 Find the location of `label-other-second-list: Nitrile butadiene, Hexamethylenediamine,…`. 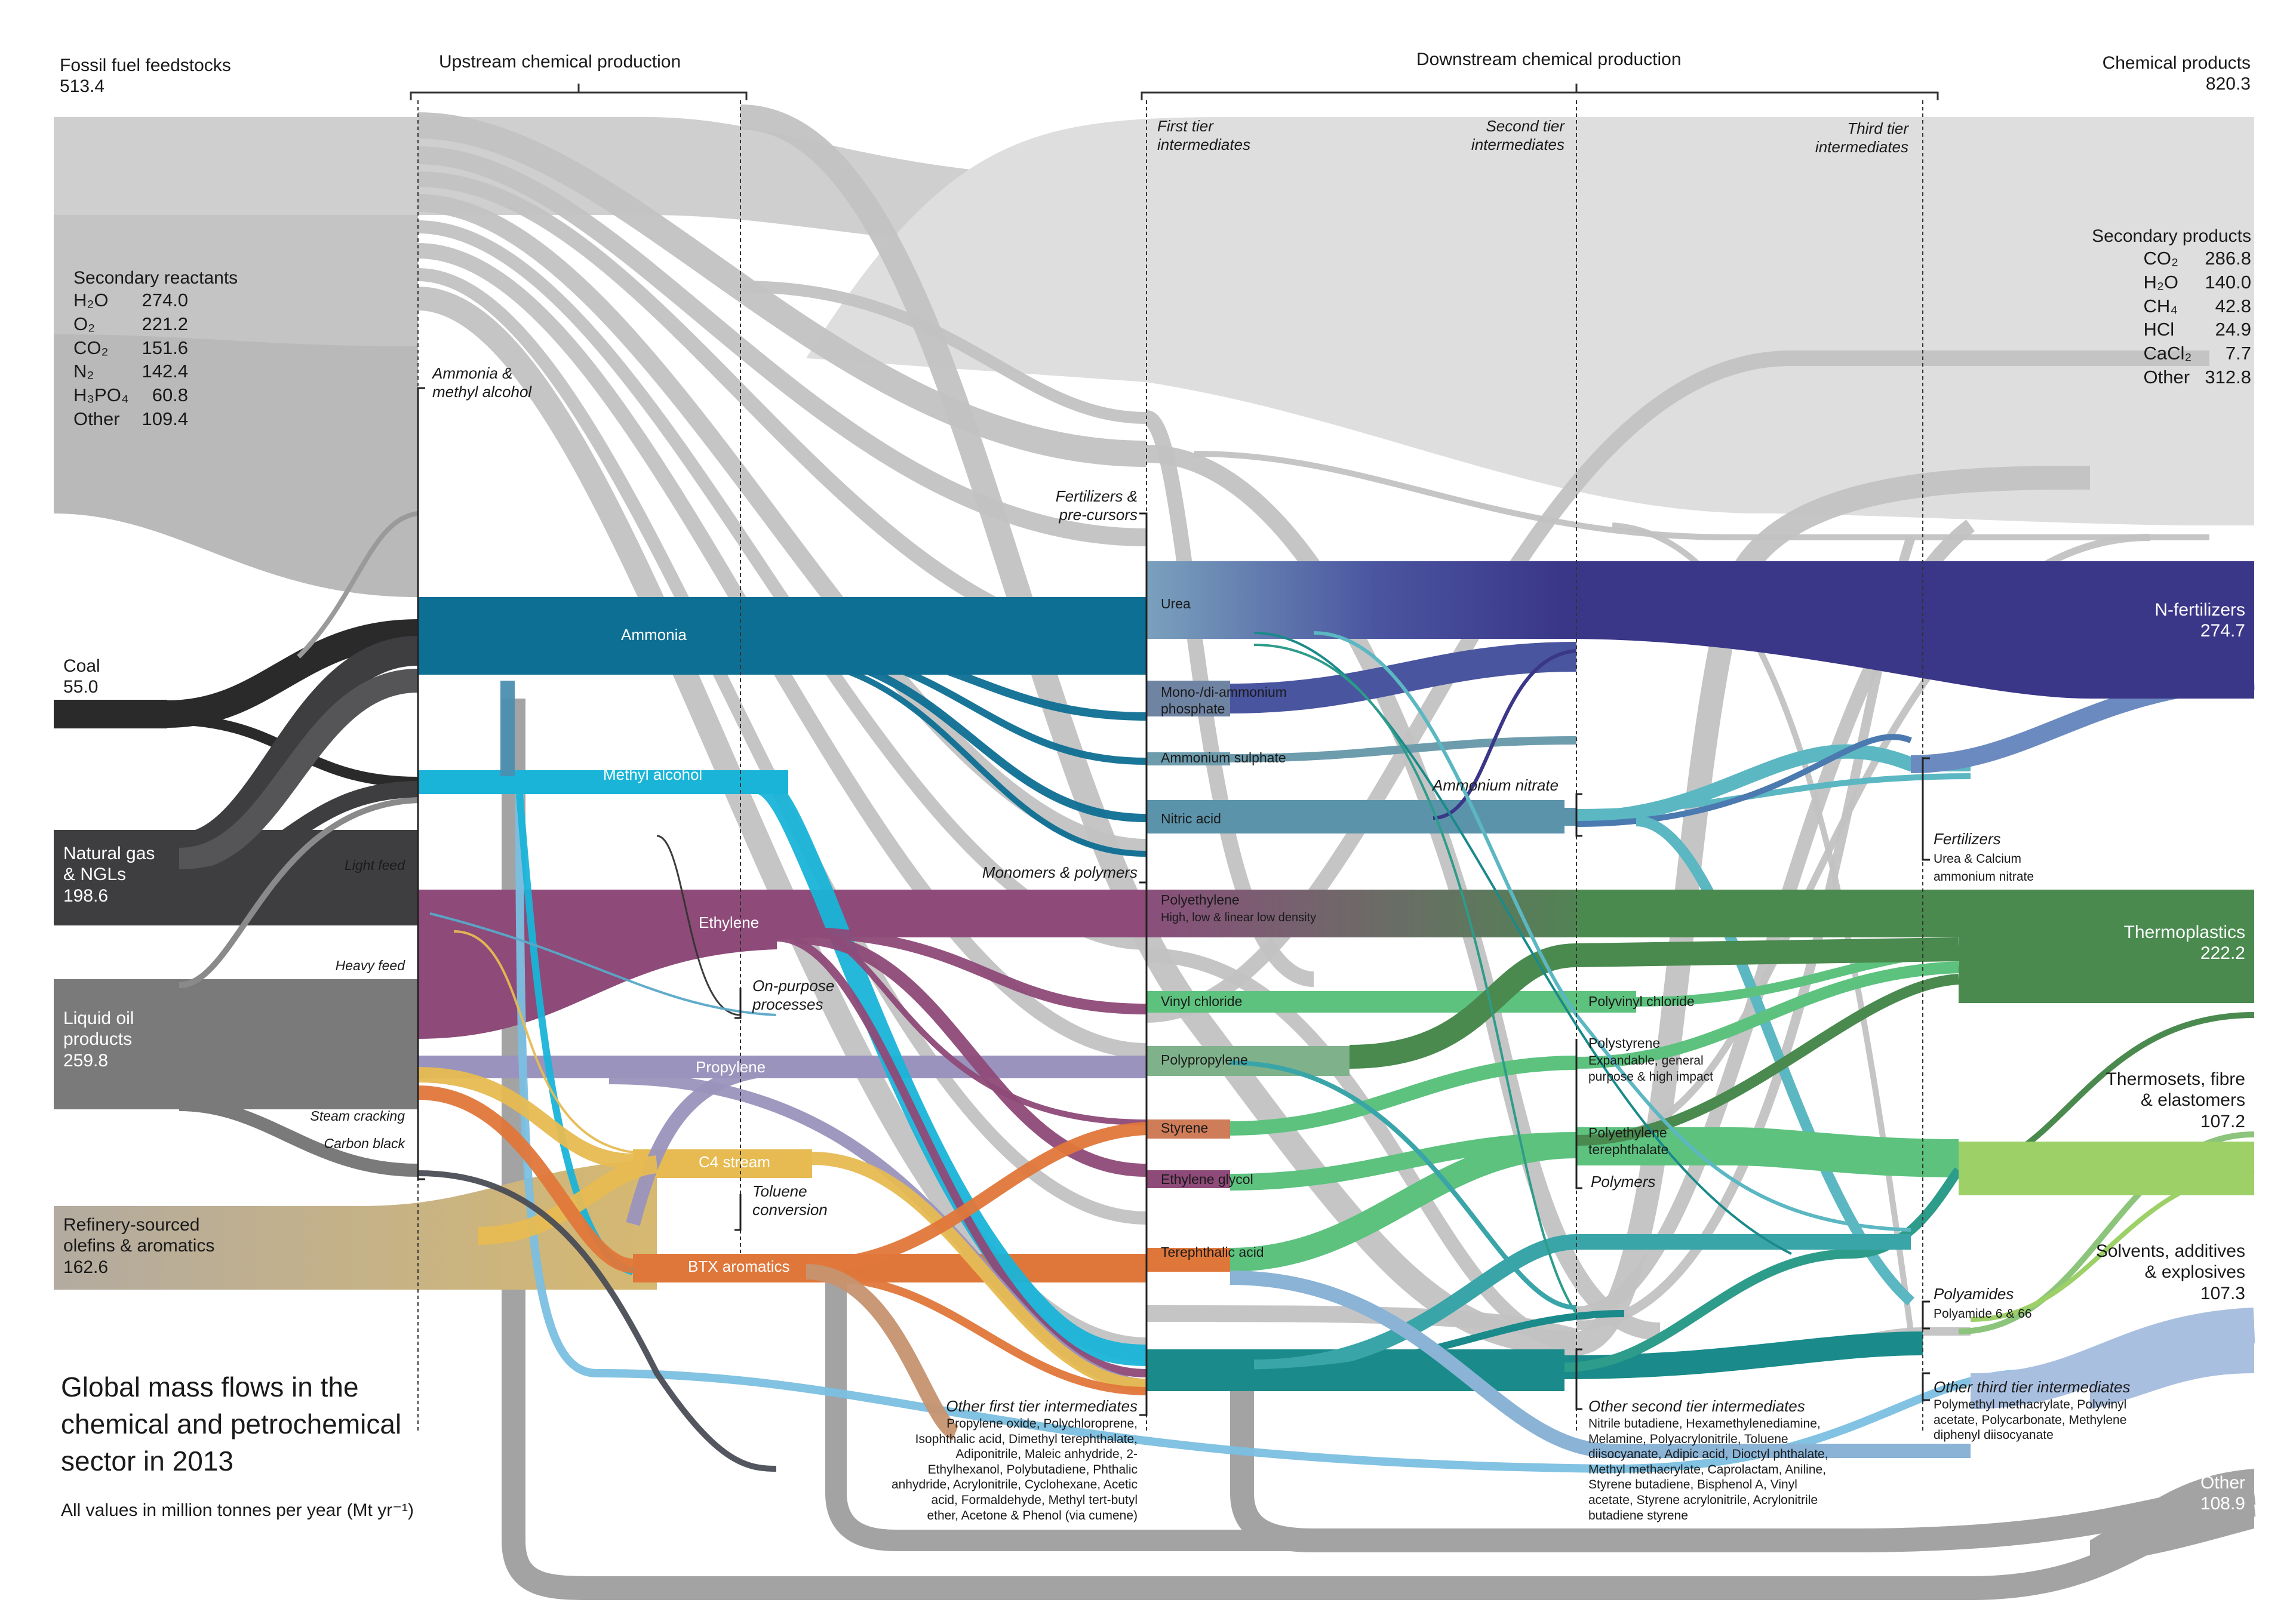

label-other-second-list: Nitrile butadiene, Hexamethylenediamine,… is located at coordinates (1708, 1469).